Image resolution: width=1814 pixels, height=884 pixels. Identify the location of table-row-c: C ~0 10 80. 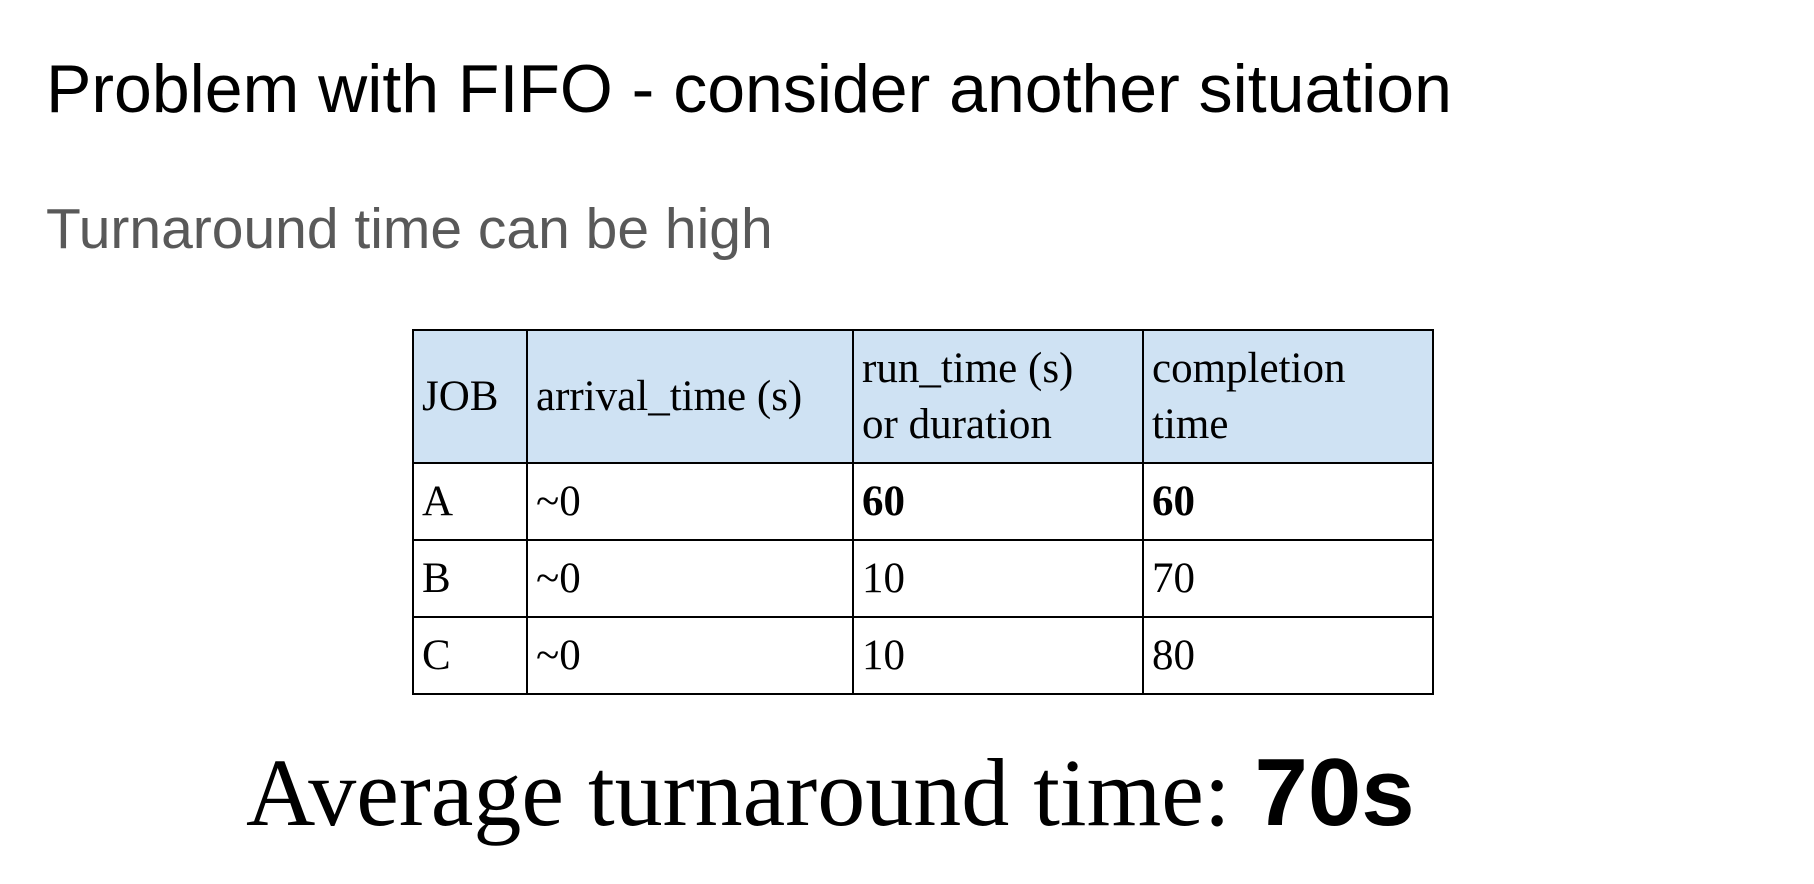
(923, 655).